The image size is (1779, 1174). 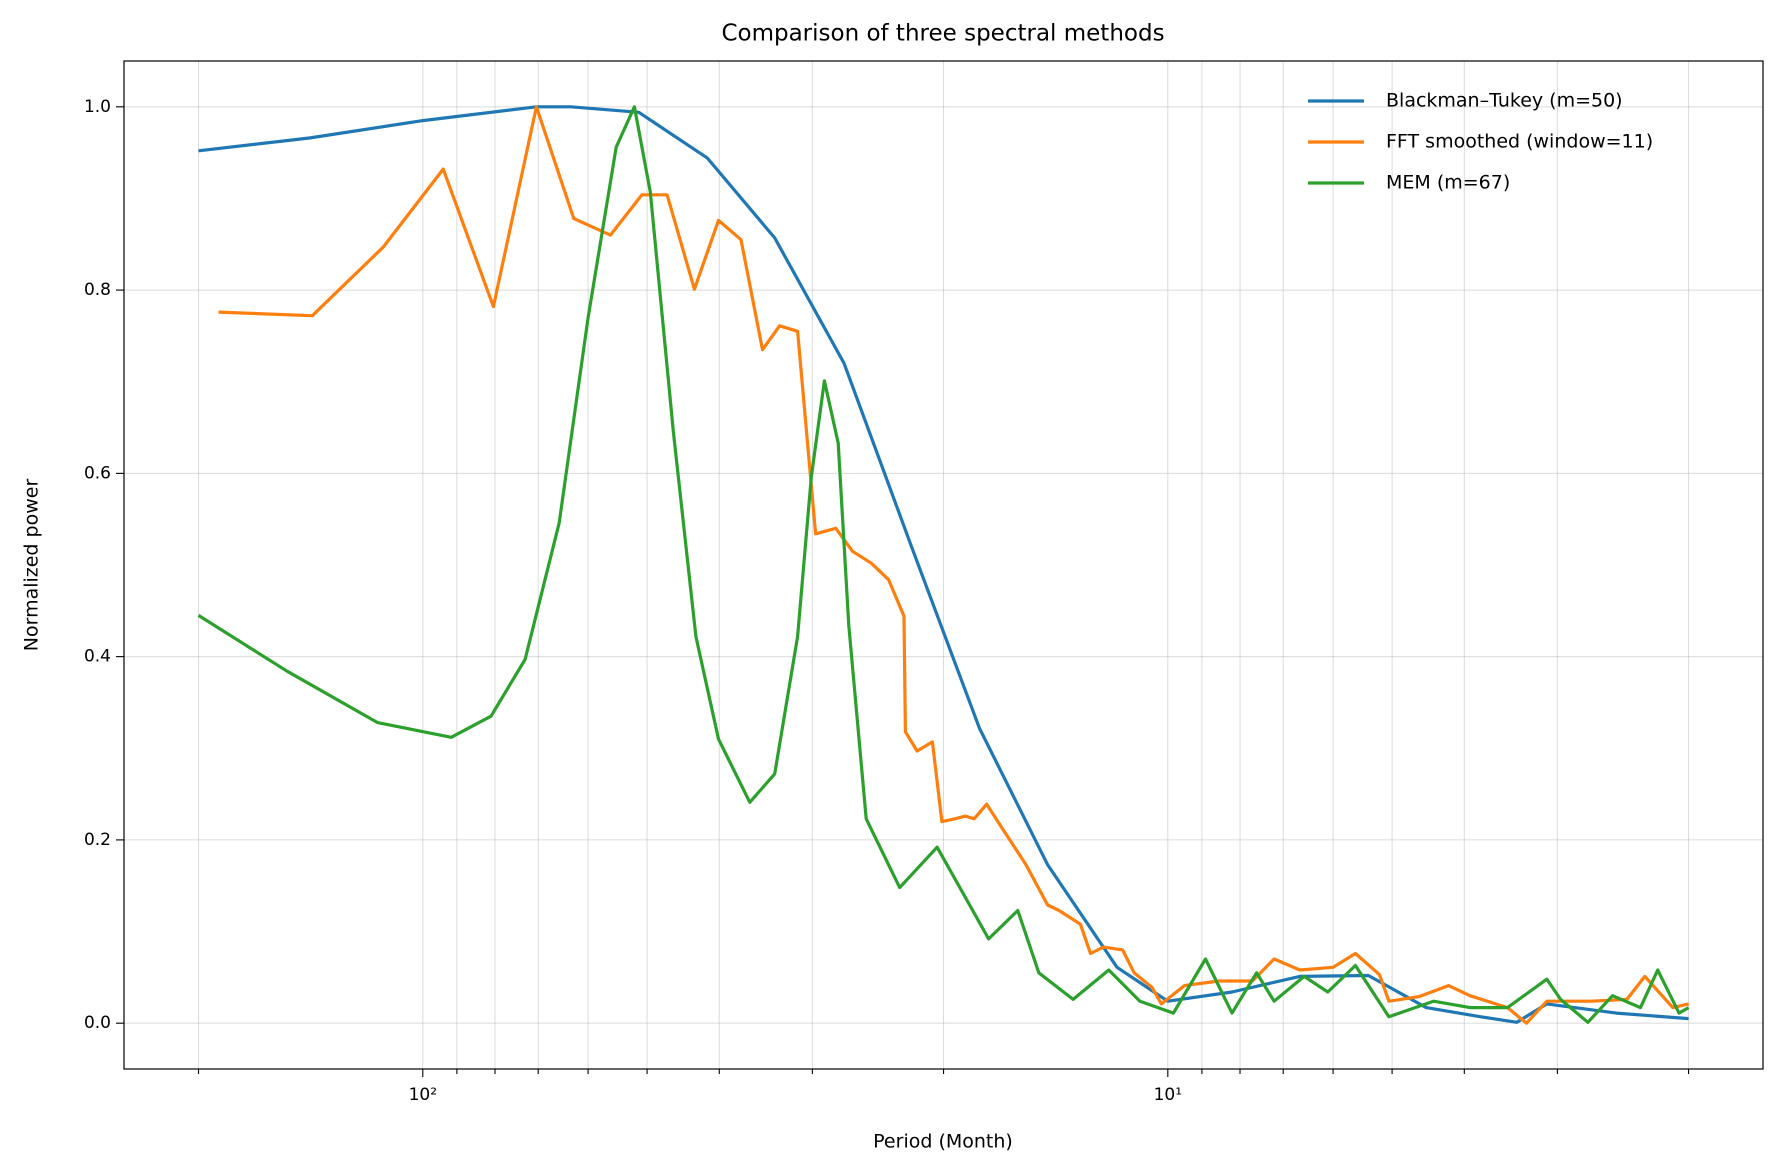 What do you see at coordinates (1504, 101) in the screenshot?
I see `legend-label: Blackman–Tukey (m=50)` at bounding box center [1504, 101].